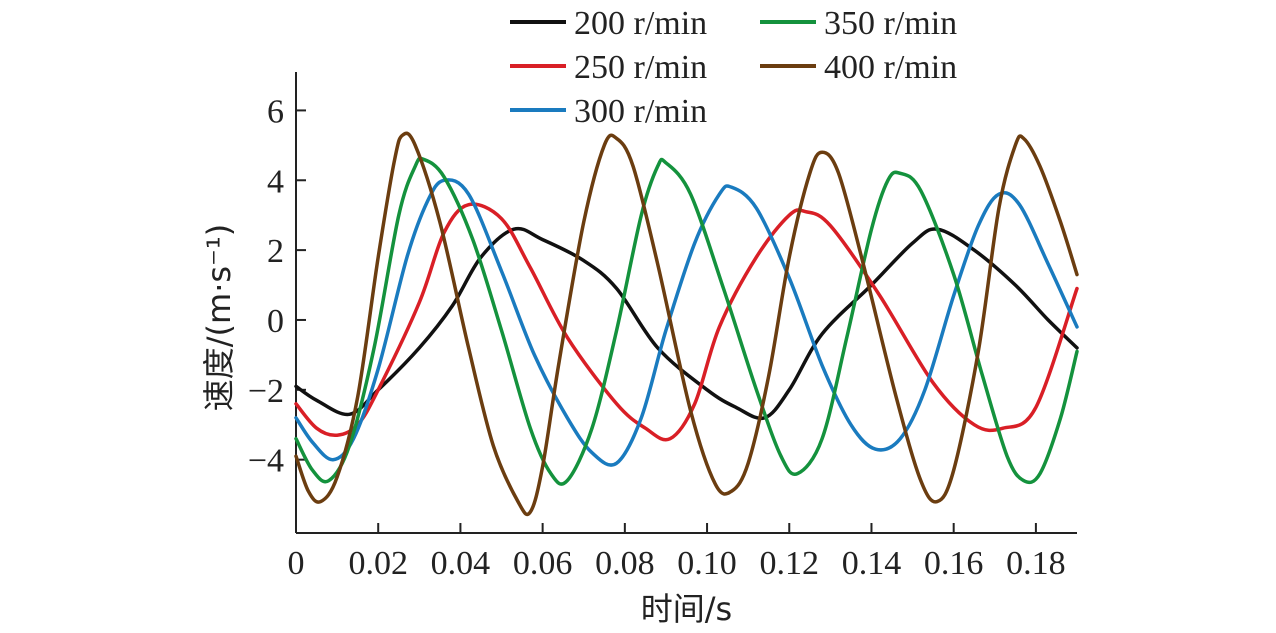 Image resolution: width=1276 pixels, height=633 pixels. I want to click on y-tick-label: −4, so click(266, 461).